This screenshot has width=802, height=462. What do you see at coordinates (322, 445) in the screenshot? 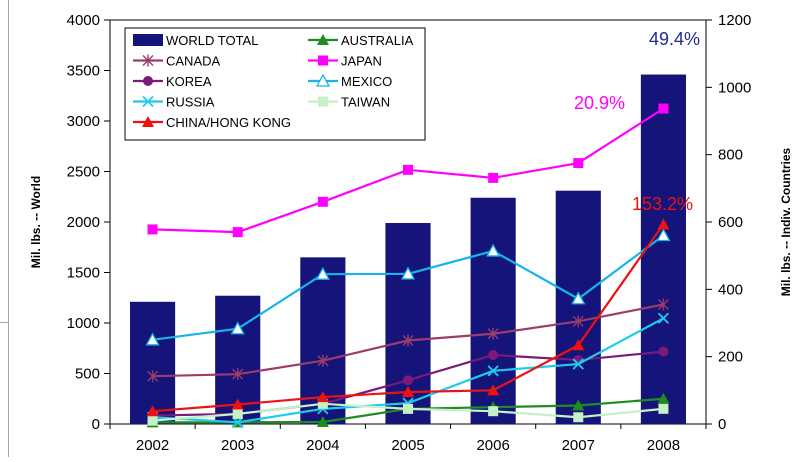
I see `x-axis-tick-label: 2004` at bounding box center [322, 445].